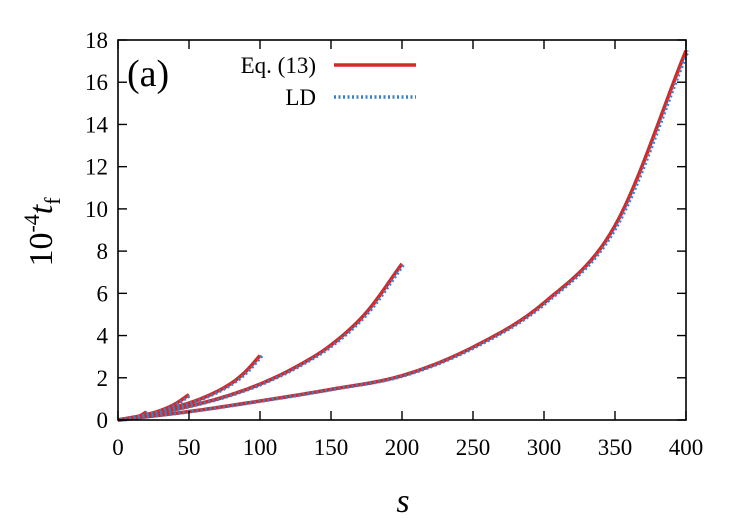 This screenshot has height=523, width=747. Describe the element at coordinates (402, 501) in the screenshot. I see `x-axis-label: s` at that location.